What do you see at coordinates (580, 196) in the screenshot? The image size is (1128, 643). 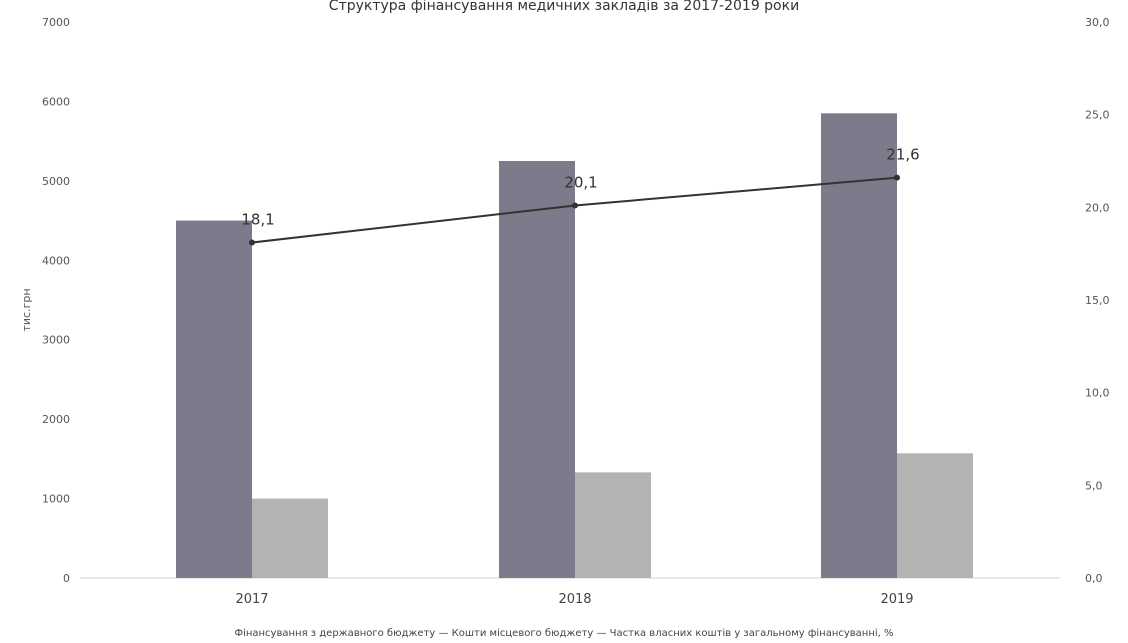 I see `share-line: 18,1 20,1 21,6` at bounding box center [580, 196].